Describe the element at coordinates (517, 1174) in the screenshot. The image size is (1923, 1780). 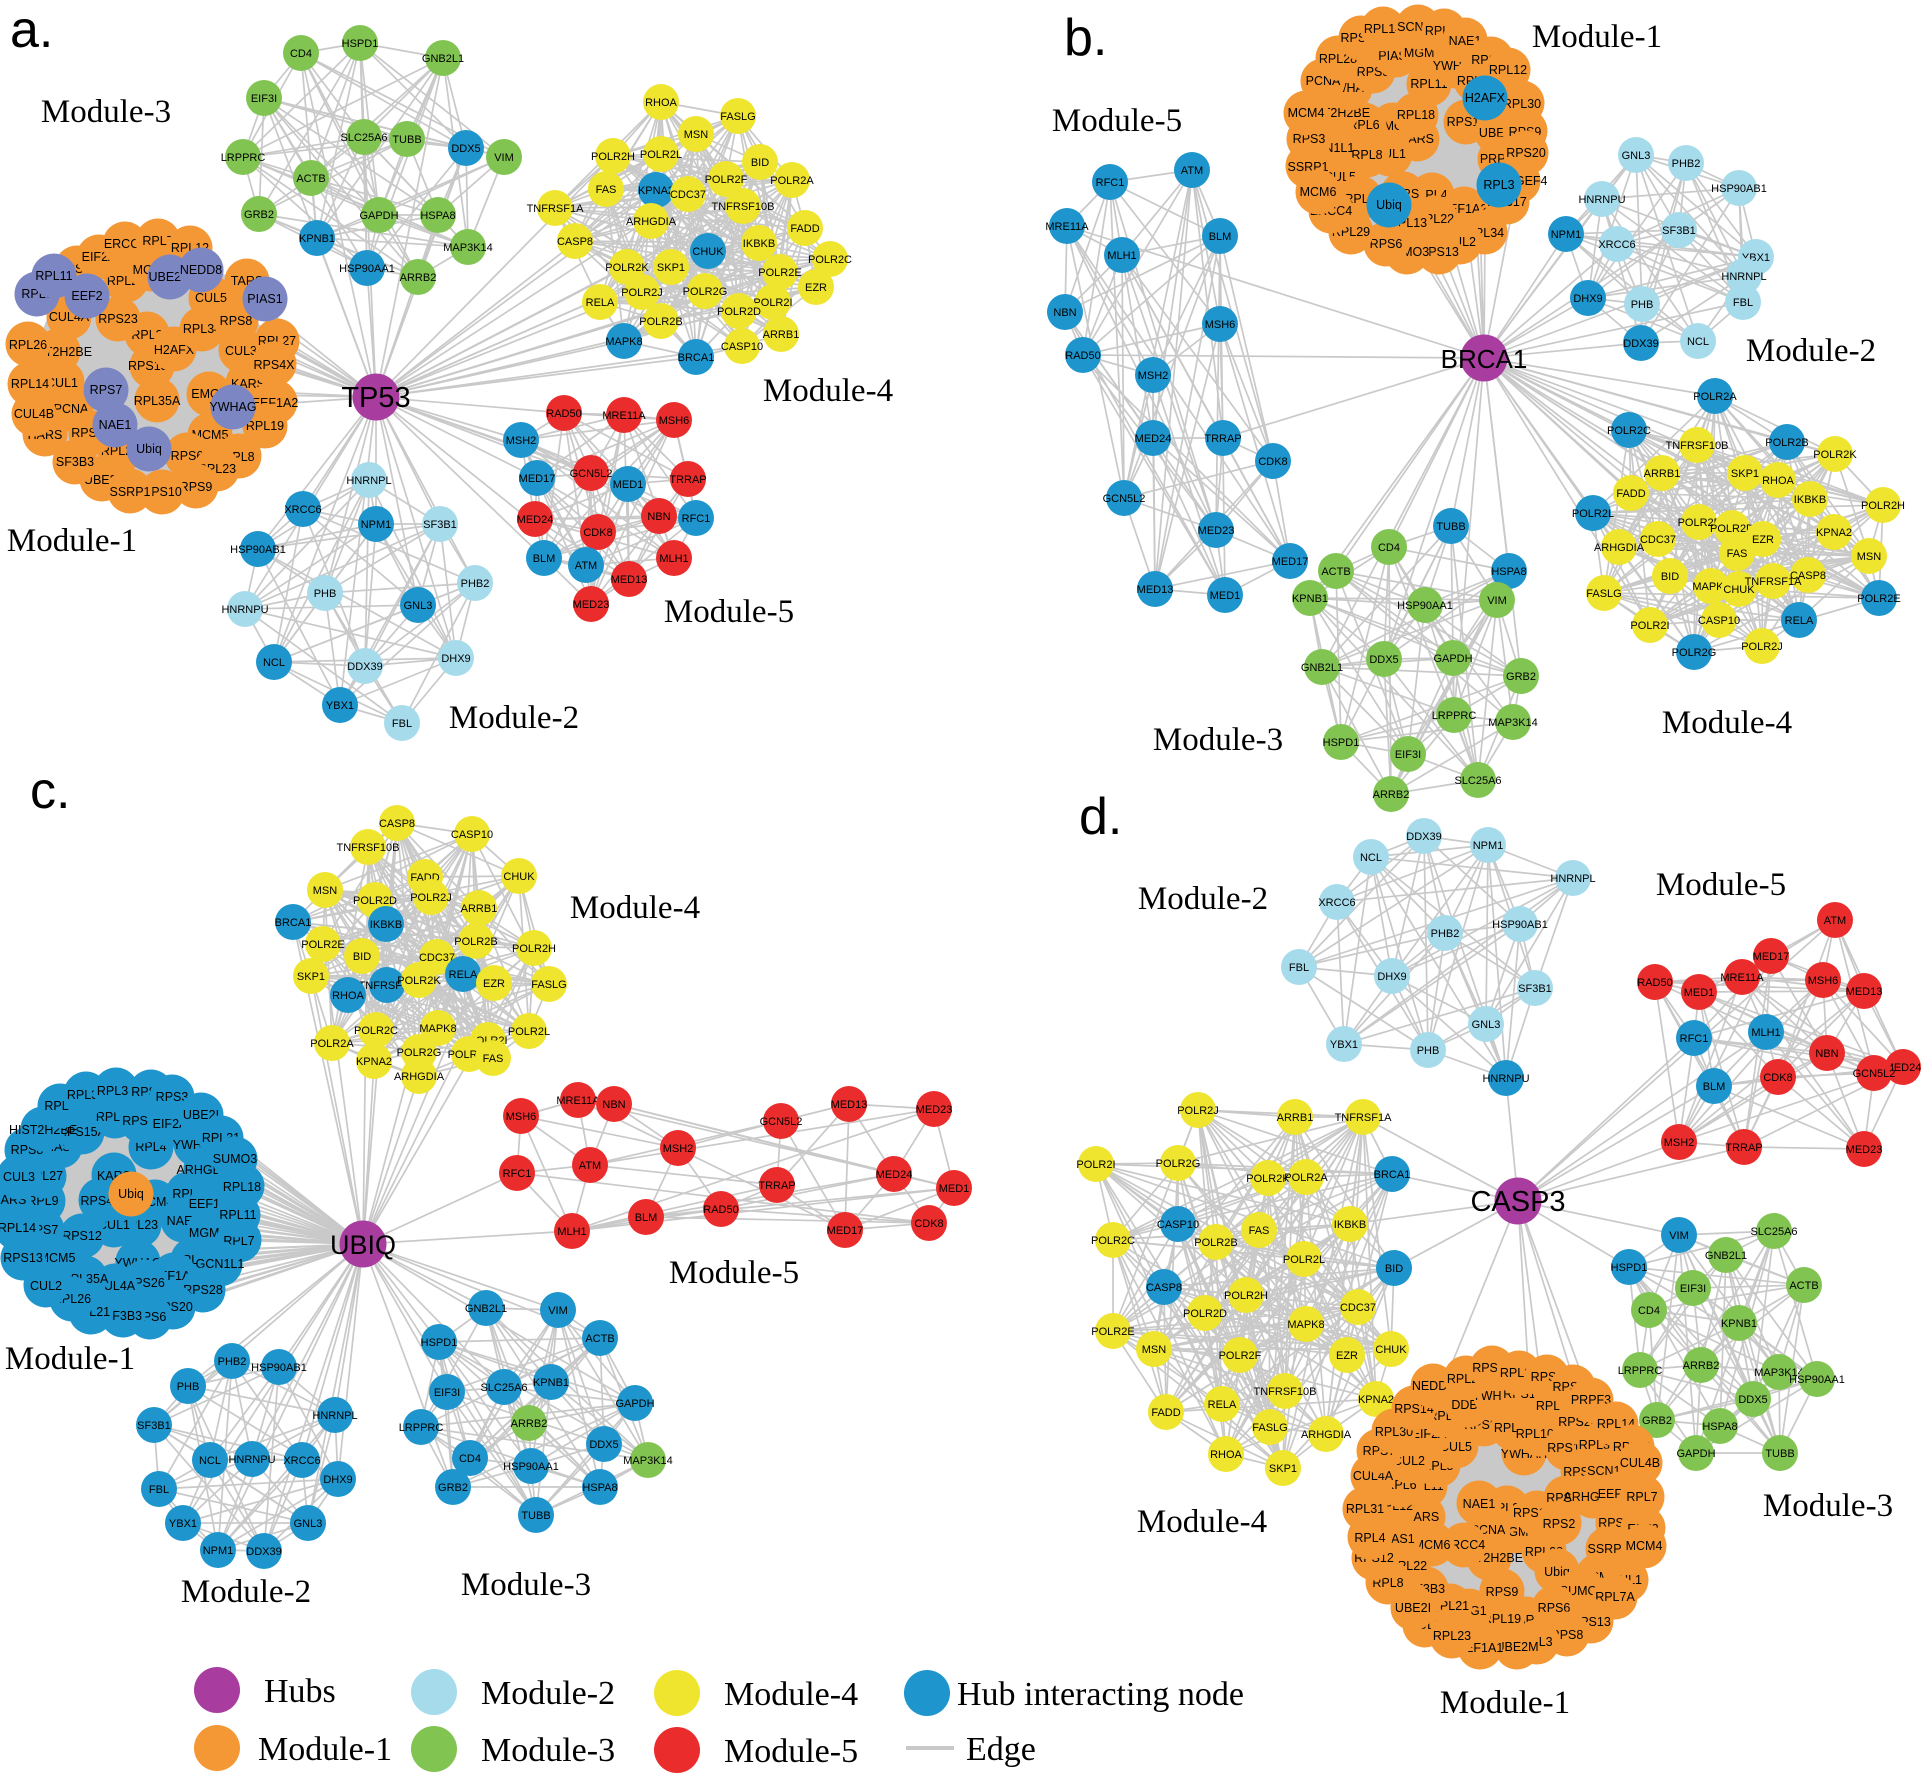
I see `svg-text: RFC1` at that location.